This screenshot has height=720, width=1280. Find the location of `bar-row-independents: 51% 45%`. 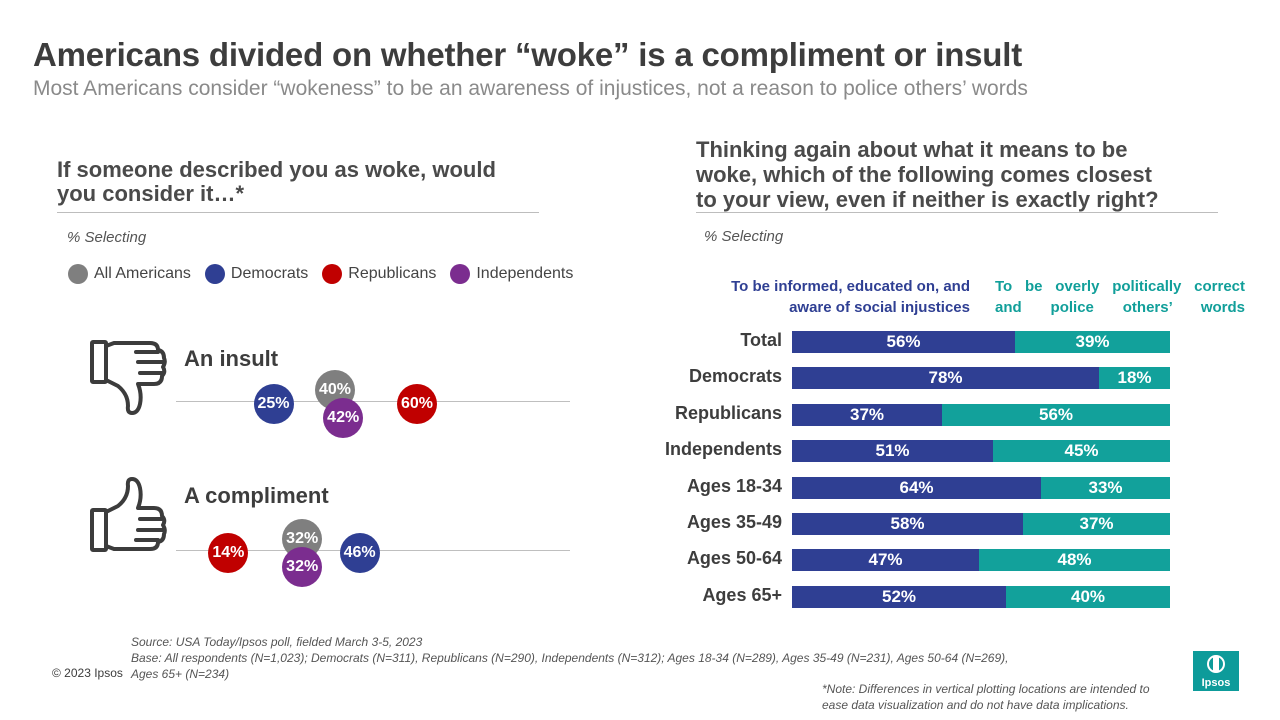

bar-row-independents: 51% 45% is located at coordinates (981, 451).